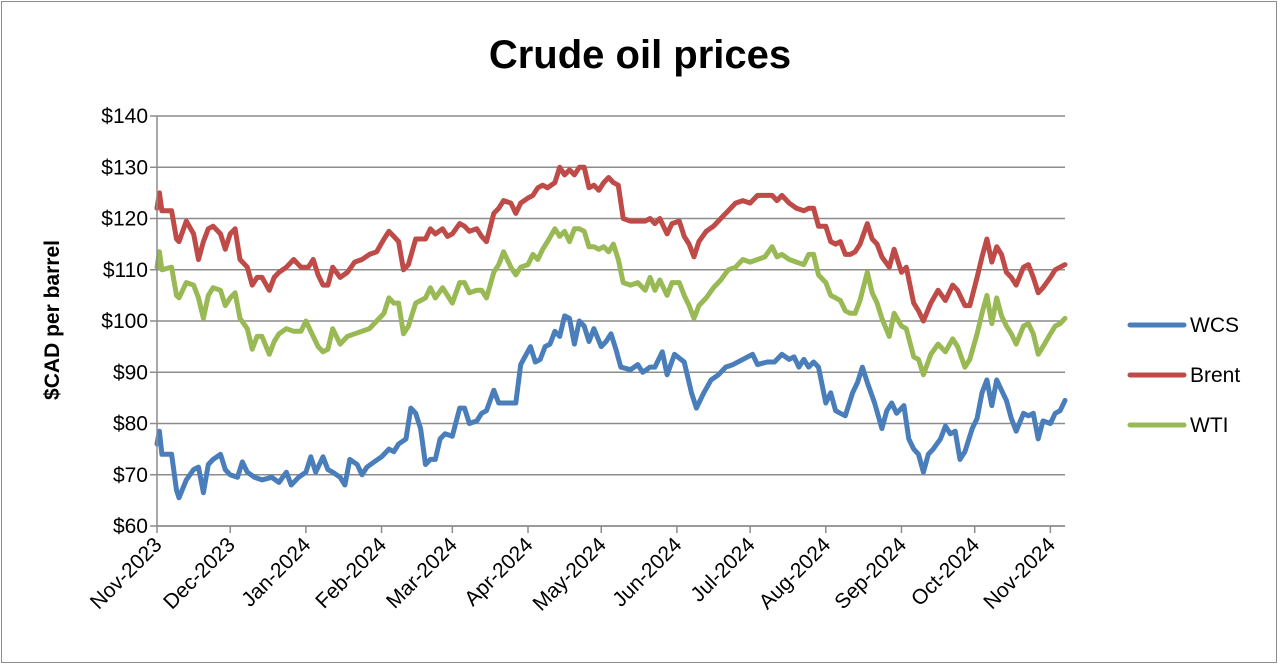  What do you see at coordinates (640, 55) in the screenshot?
I see `chart-title: Crude oil prices` at bounding box center [640, 55].